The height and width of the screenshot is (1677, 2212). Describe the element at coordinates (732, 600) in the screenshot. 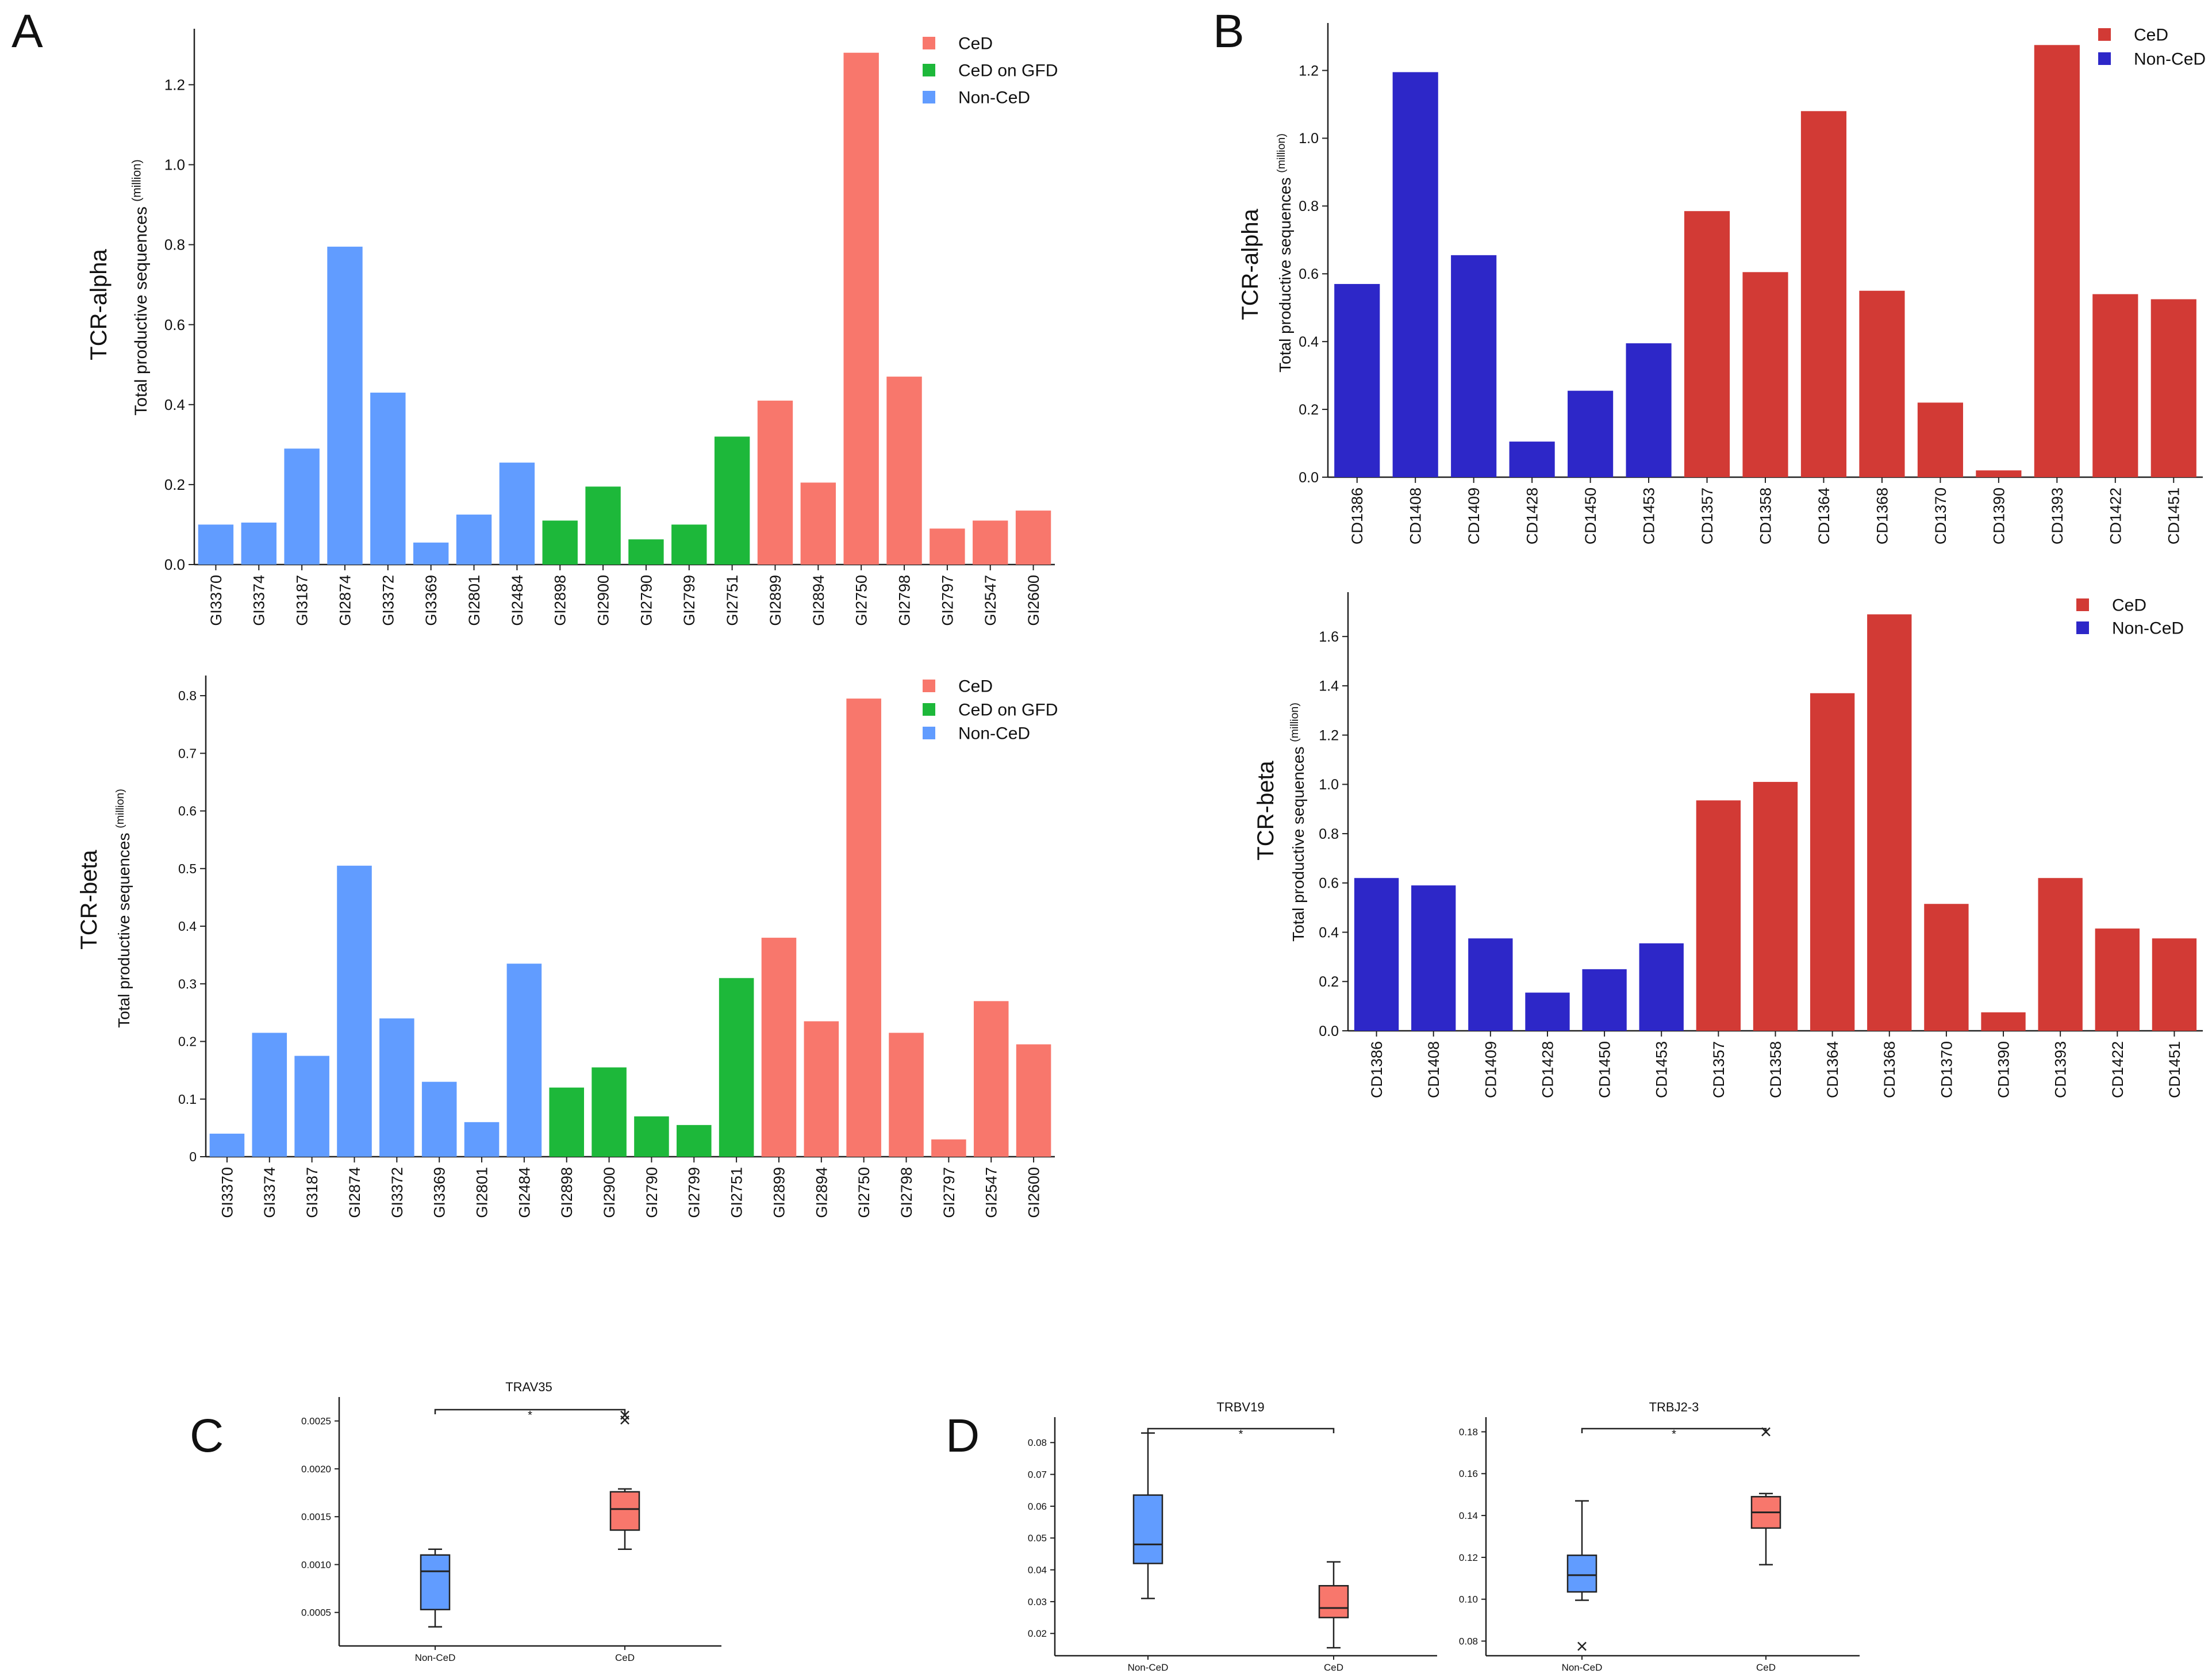

I see `x-tick-label: GI2751` at that location.